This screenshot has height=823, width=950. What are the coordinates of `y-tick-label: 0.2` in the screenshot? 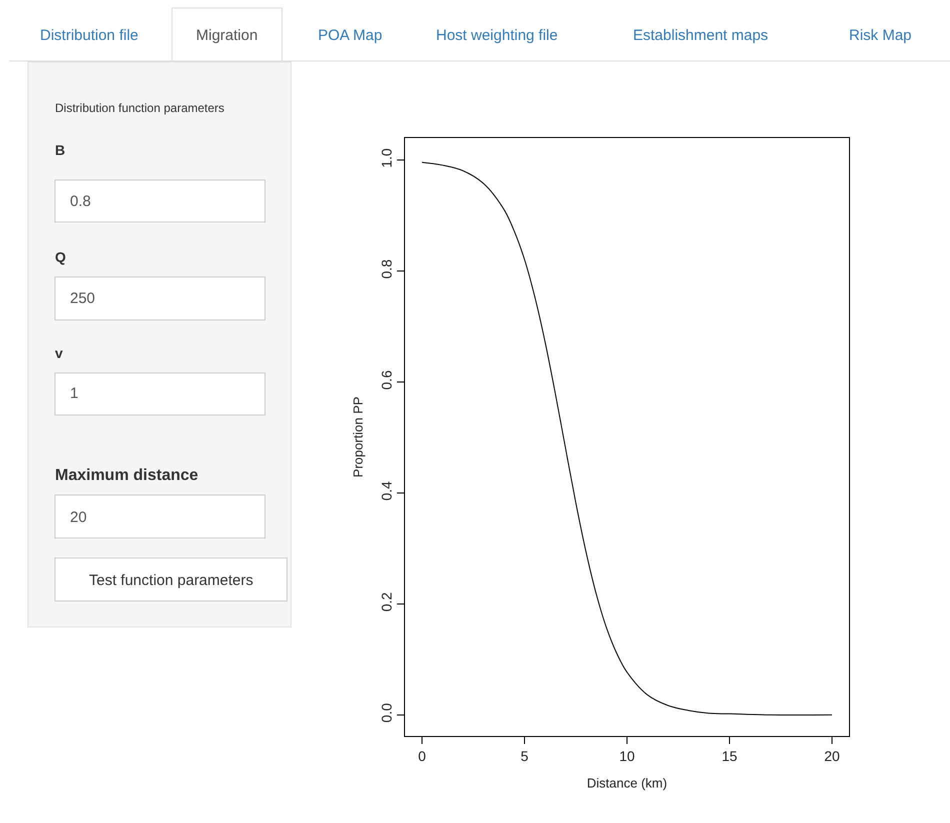 It's located at (386, 602).